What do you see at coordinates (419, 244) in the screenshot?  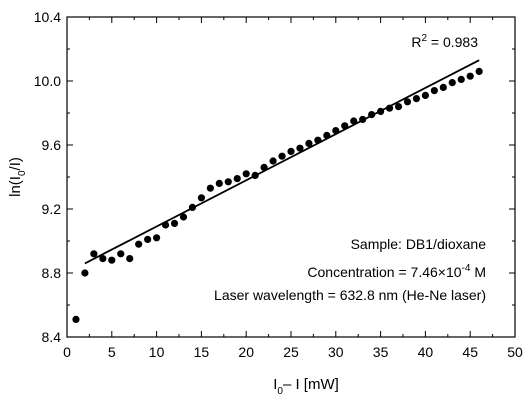 I see `annotation-sample: Sample: DB1/dioxane` at bounding box center [419, 244].